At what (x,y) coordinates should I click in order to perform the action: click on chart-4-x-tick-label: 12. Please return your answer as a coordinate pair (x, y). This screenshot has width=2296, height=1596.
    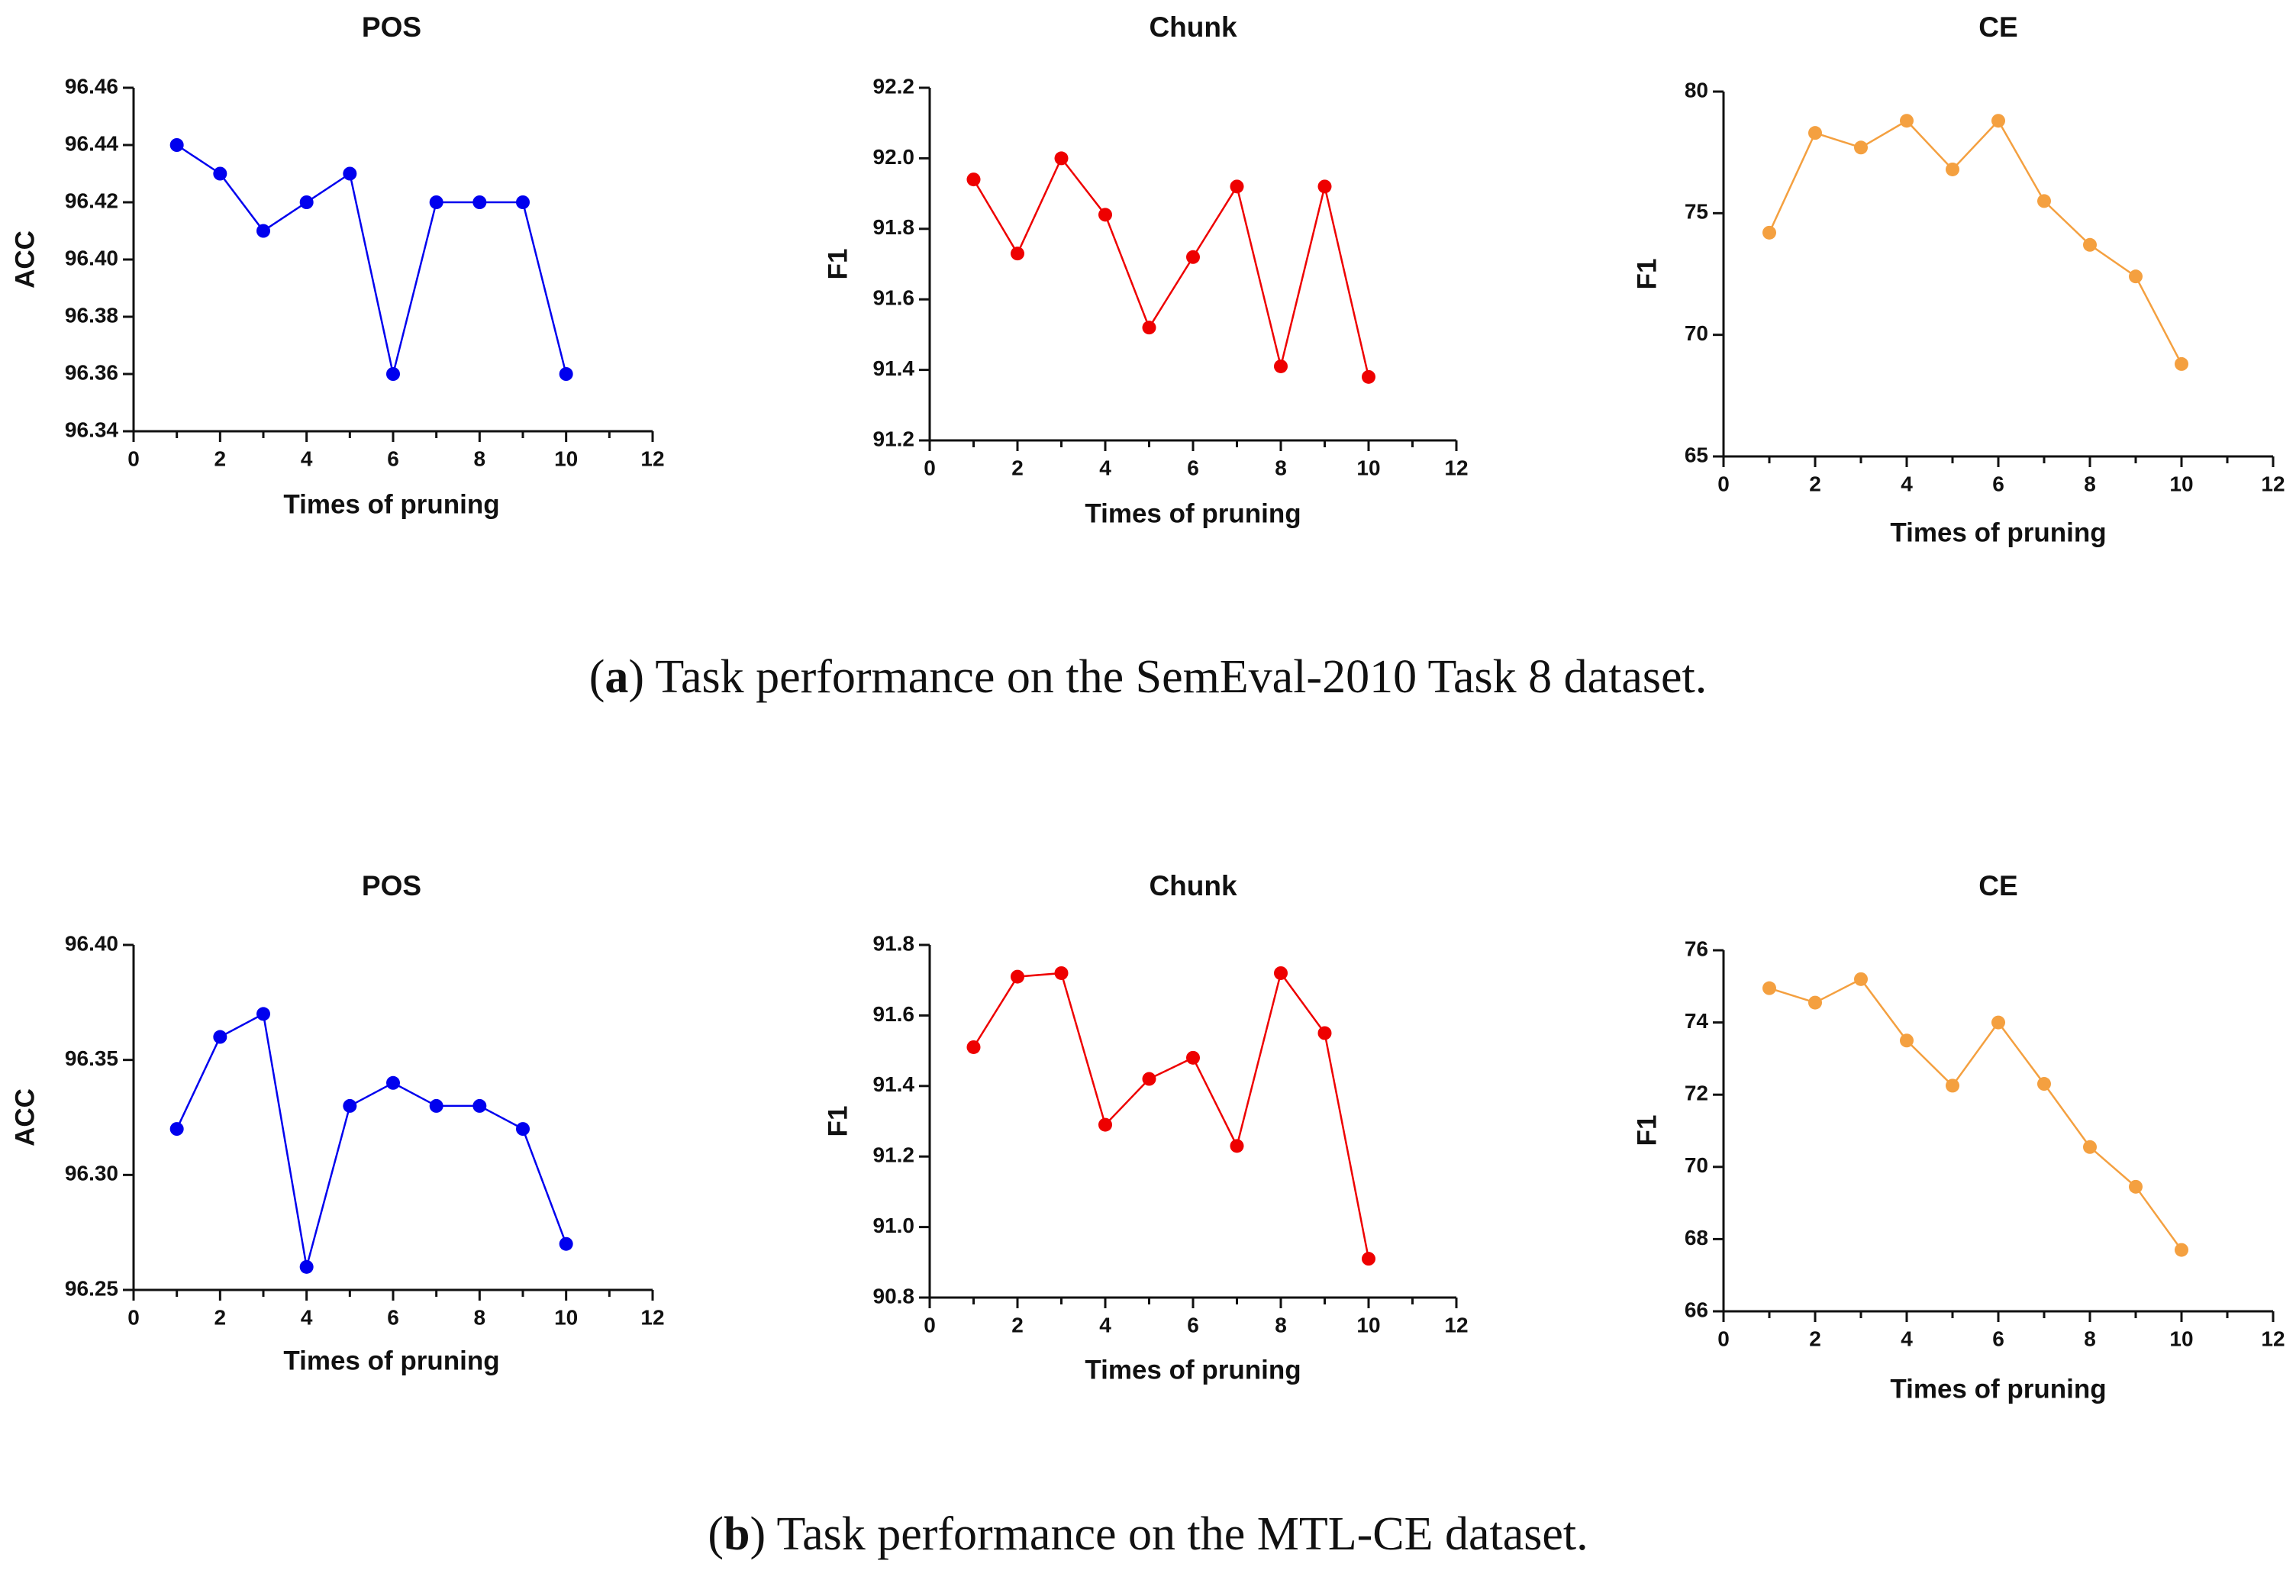
    Looking at the image, I should click on (652, 1317).